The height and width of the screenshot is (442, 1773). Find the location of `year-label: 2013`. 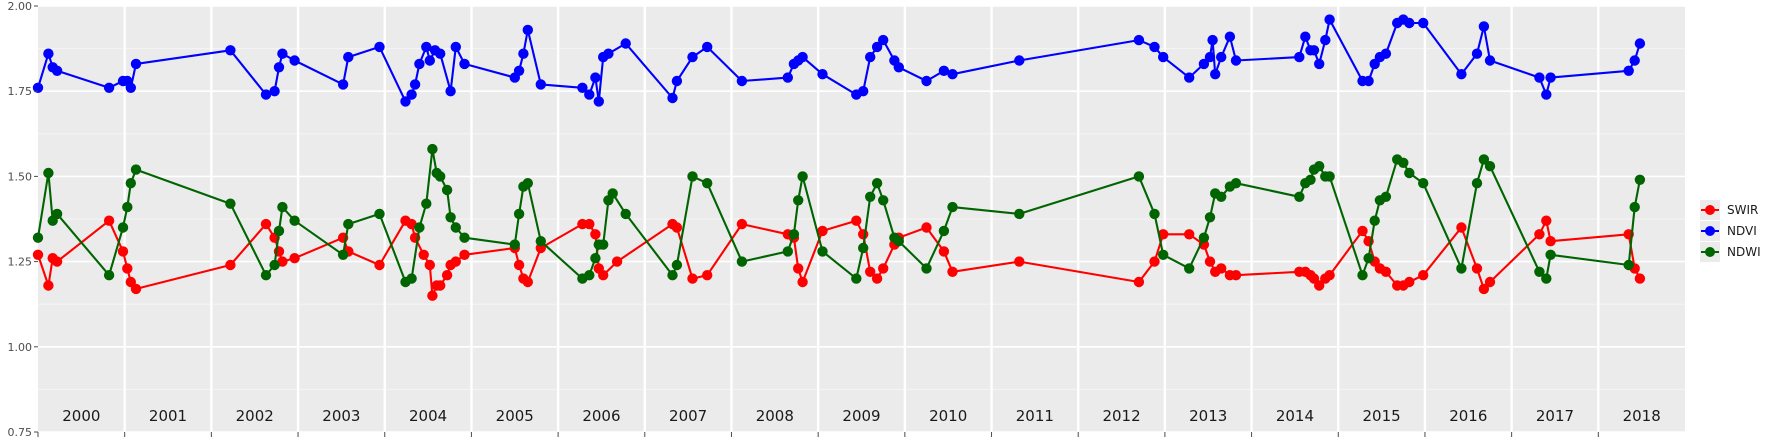

year-label: 2013 is located at coordinates (1208, 416).